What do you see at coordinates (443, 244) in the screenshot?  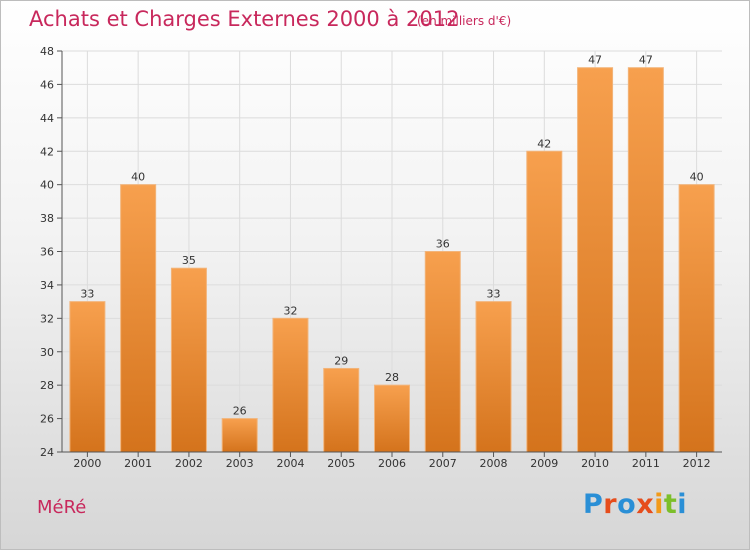 I see `bar-value-label: 36` at bounding box center [443, 244].